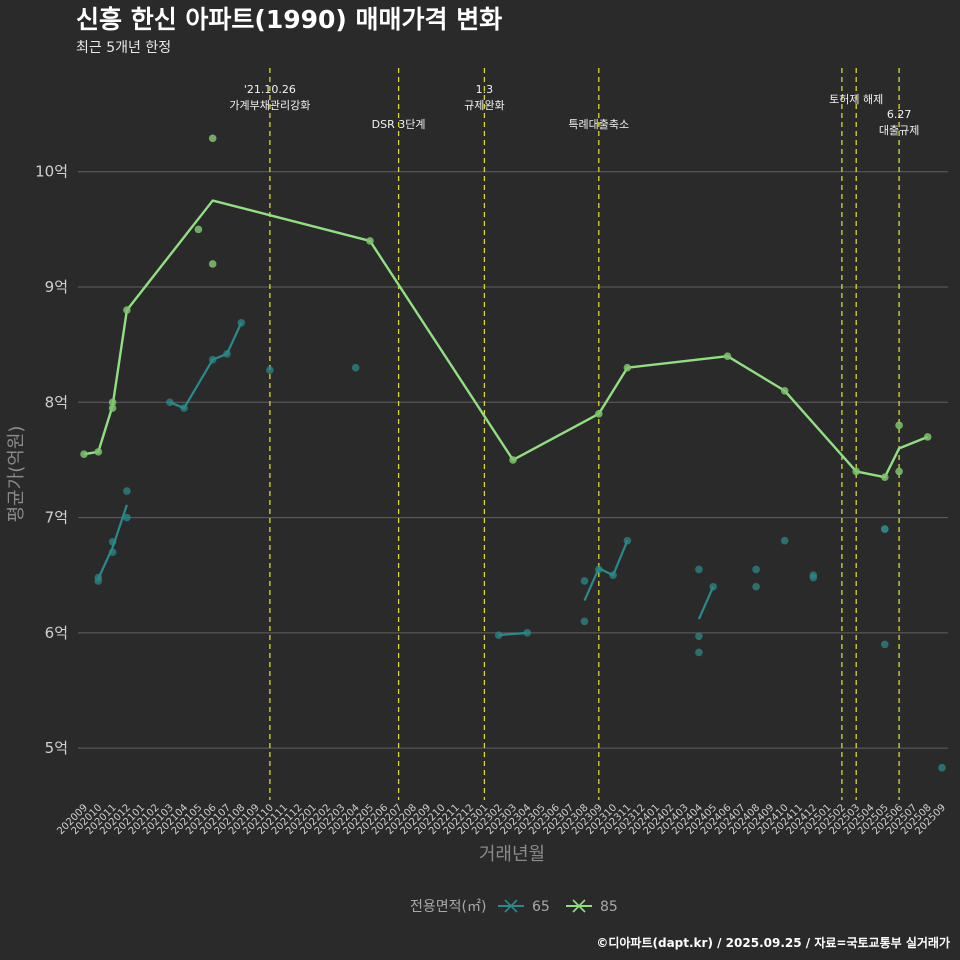  Describe the element at coordinates (448, 907) in the screenshot. I see `legend-title: 전용면적(㎡)` at that location.